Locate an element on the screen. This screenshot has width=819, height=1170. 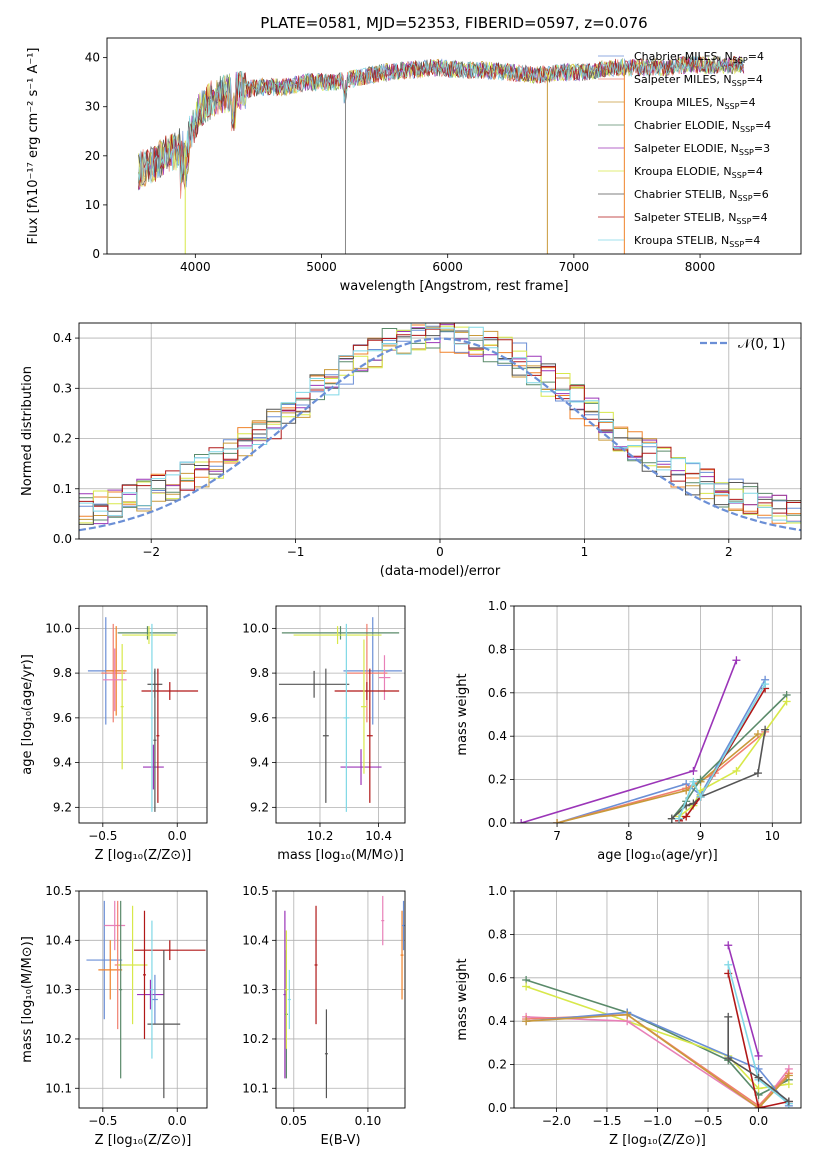
x-tick-label: −2.0 is located at coordinates (556, 1121).